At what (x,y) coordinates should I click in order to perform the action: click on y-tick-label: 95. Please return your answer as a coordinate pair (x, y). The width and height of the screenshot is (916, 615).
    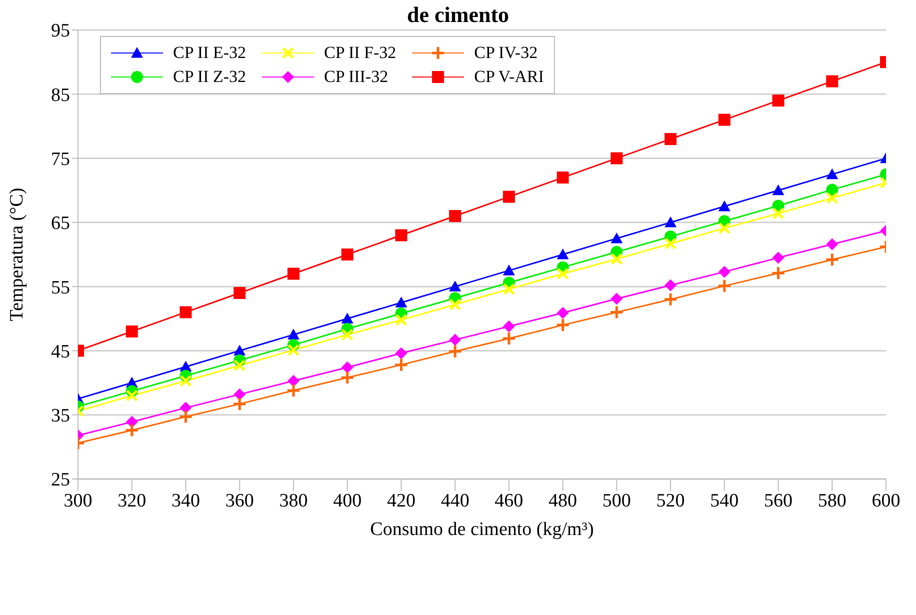
    Looking at the image, I should click on (60, 31).